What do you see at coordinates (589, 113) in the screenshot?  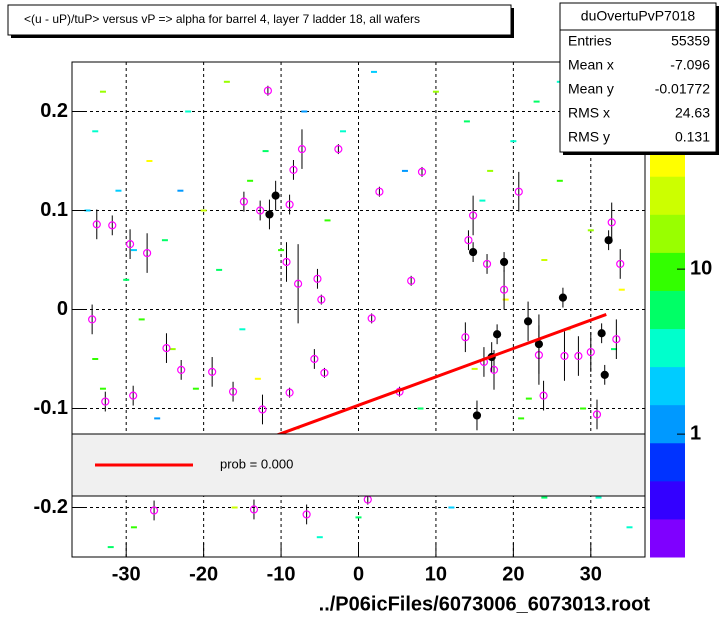 I see `stats-label: RMS x` at bounding box center [589, 113].